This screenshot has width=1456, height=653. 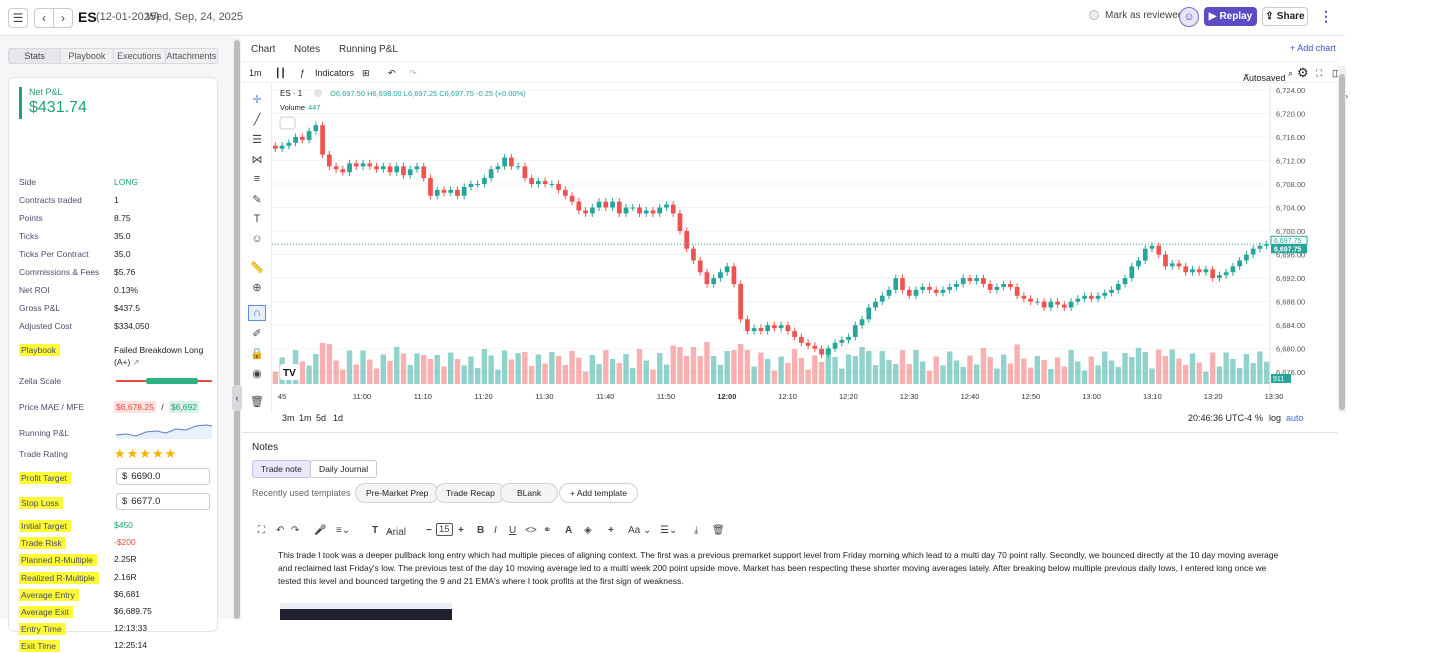 What do you see at coordinates (257, 179) in the screenshot?
I see `fib-icon: ≡` at bounding box center [257, 179].